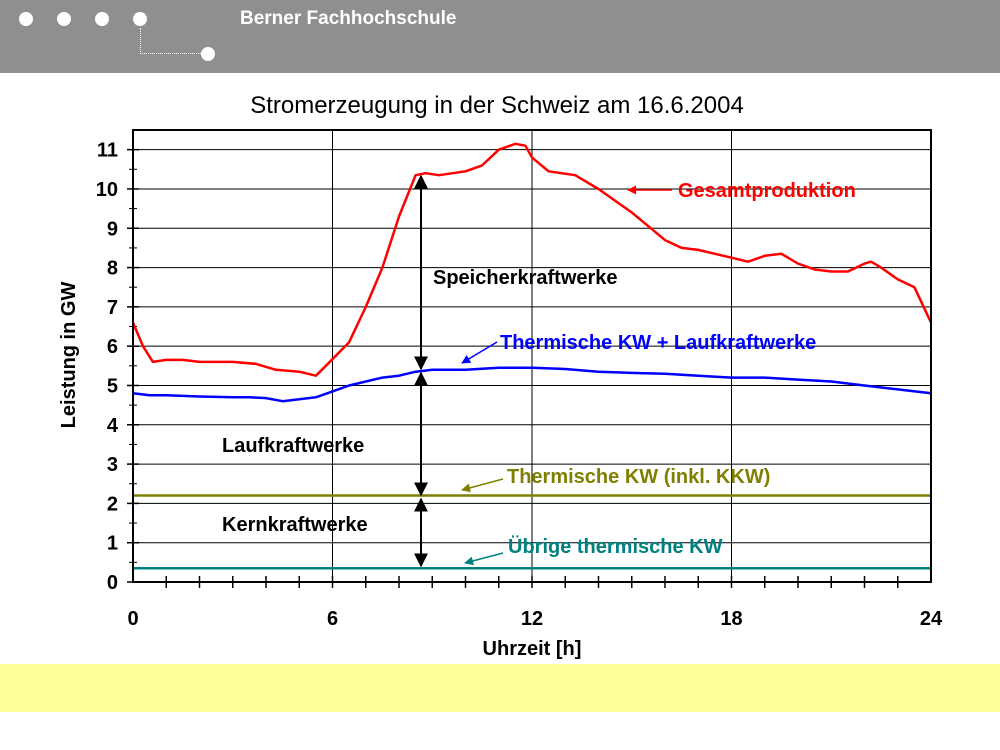 Image resolution: width=1000 pixels, height=750 pixels. I want to click on y-tick-label: 9, so click(112, 229).